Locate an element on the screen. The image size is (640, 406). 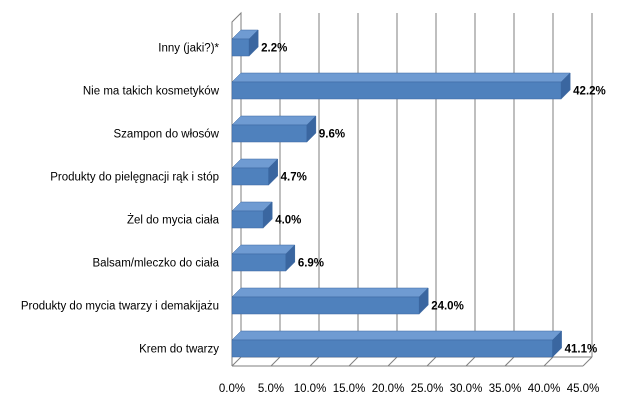
data-label: 9.6% is located at coordinates (332, 135).